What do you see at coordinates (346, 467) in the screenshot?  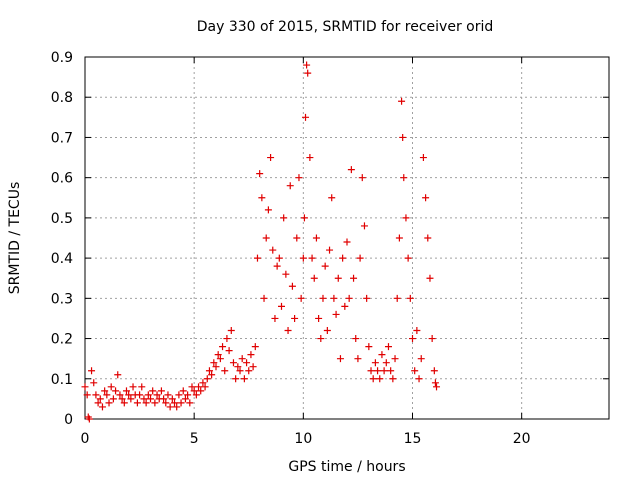 I see `x-axis-label: GPS time / hours` at bounding box center [346, 467].